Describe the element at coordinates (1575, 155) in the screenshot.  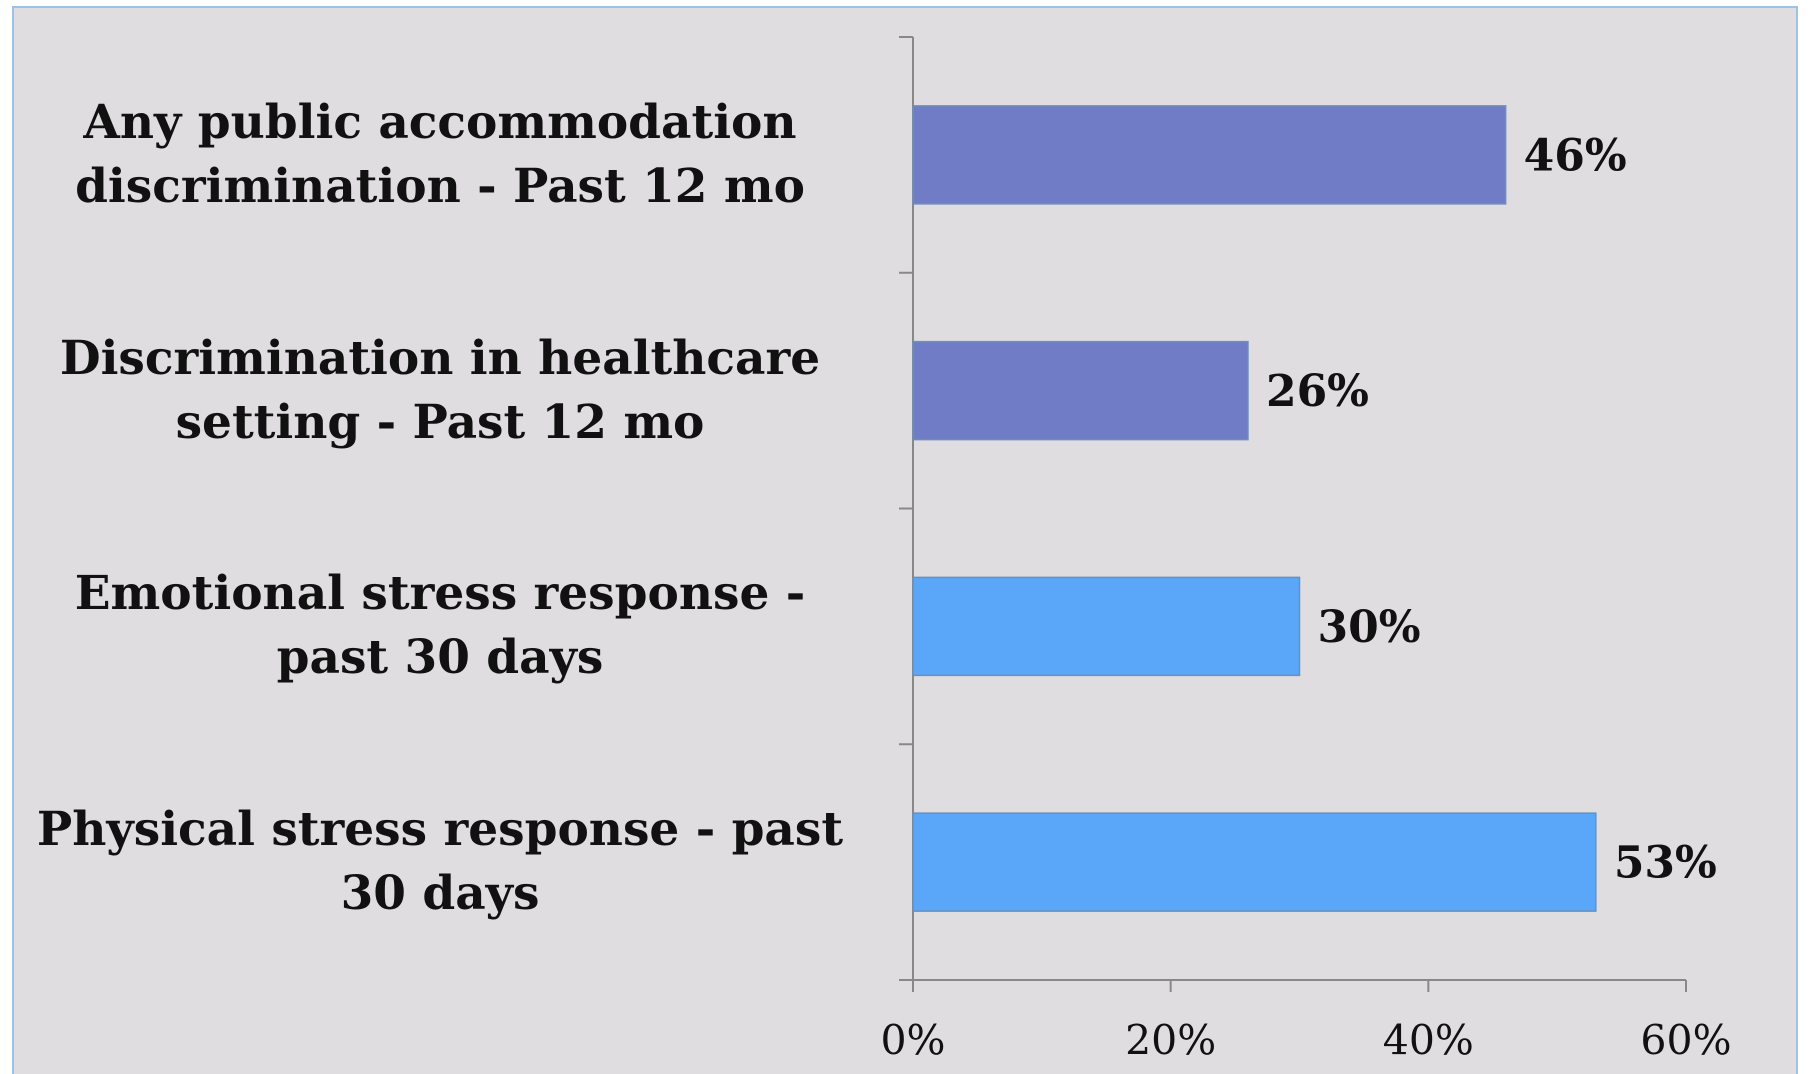
I see `data-label: 46%` at that location.